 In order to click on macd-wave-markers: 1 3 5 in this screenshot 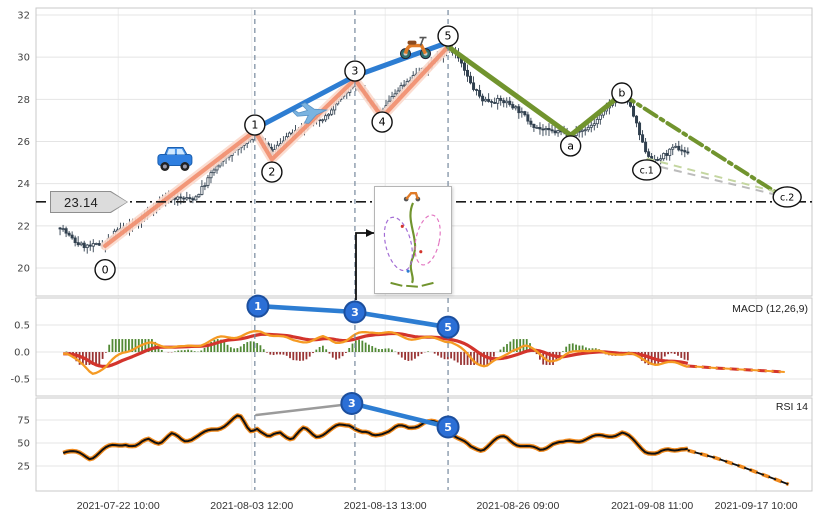, I will do `click(353, 316)`.